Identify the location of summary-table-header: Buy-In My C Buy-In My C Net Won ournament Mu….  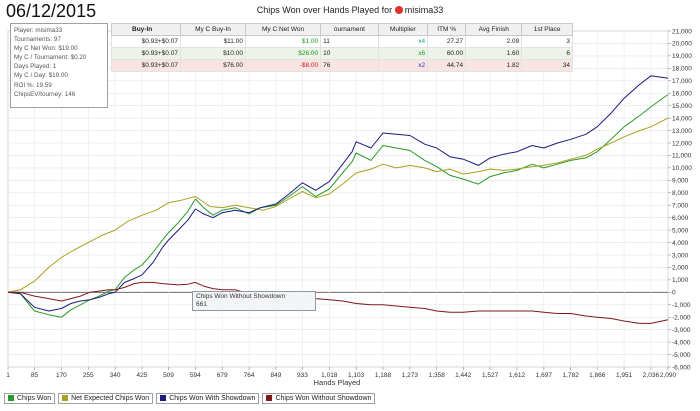
(342, 29).